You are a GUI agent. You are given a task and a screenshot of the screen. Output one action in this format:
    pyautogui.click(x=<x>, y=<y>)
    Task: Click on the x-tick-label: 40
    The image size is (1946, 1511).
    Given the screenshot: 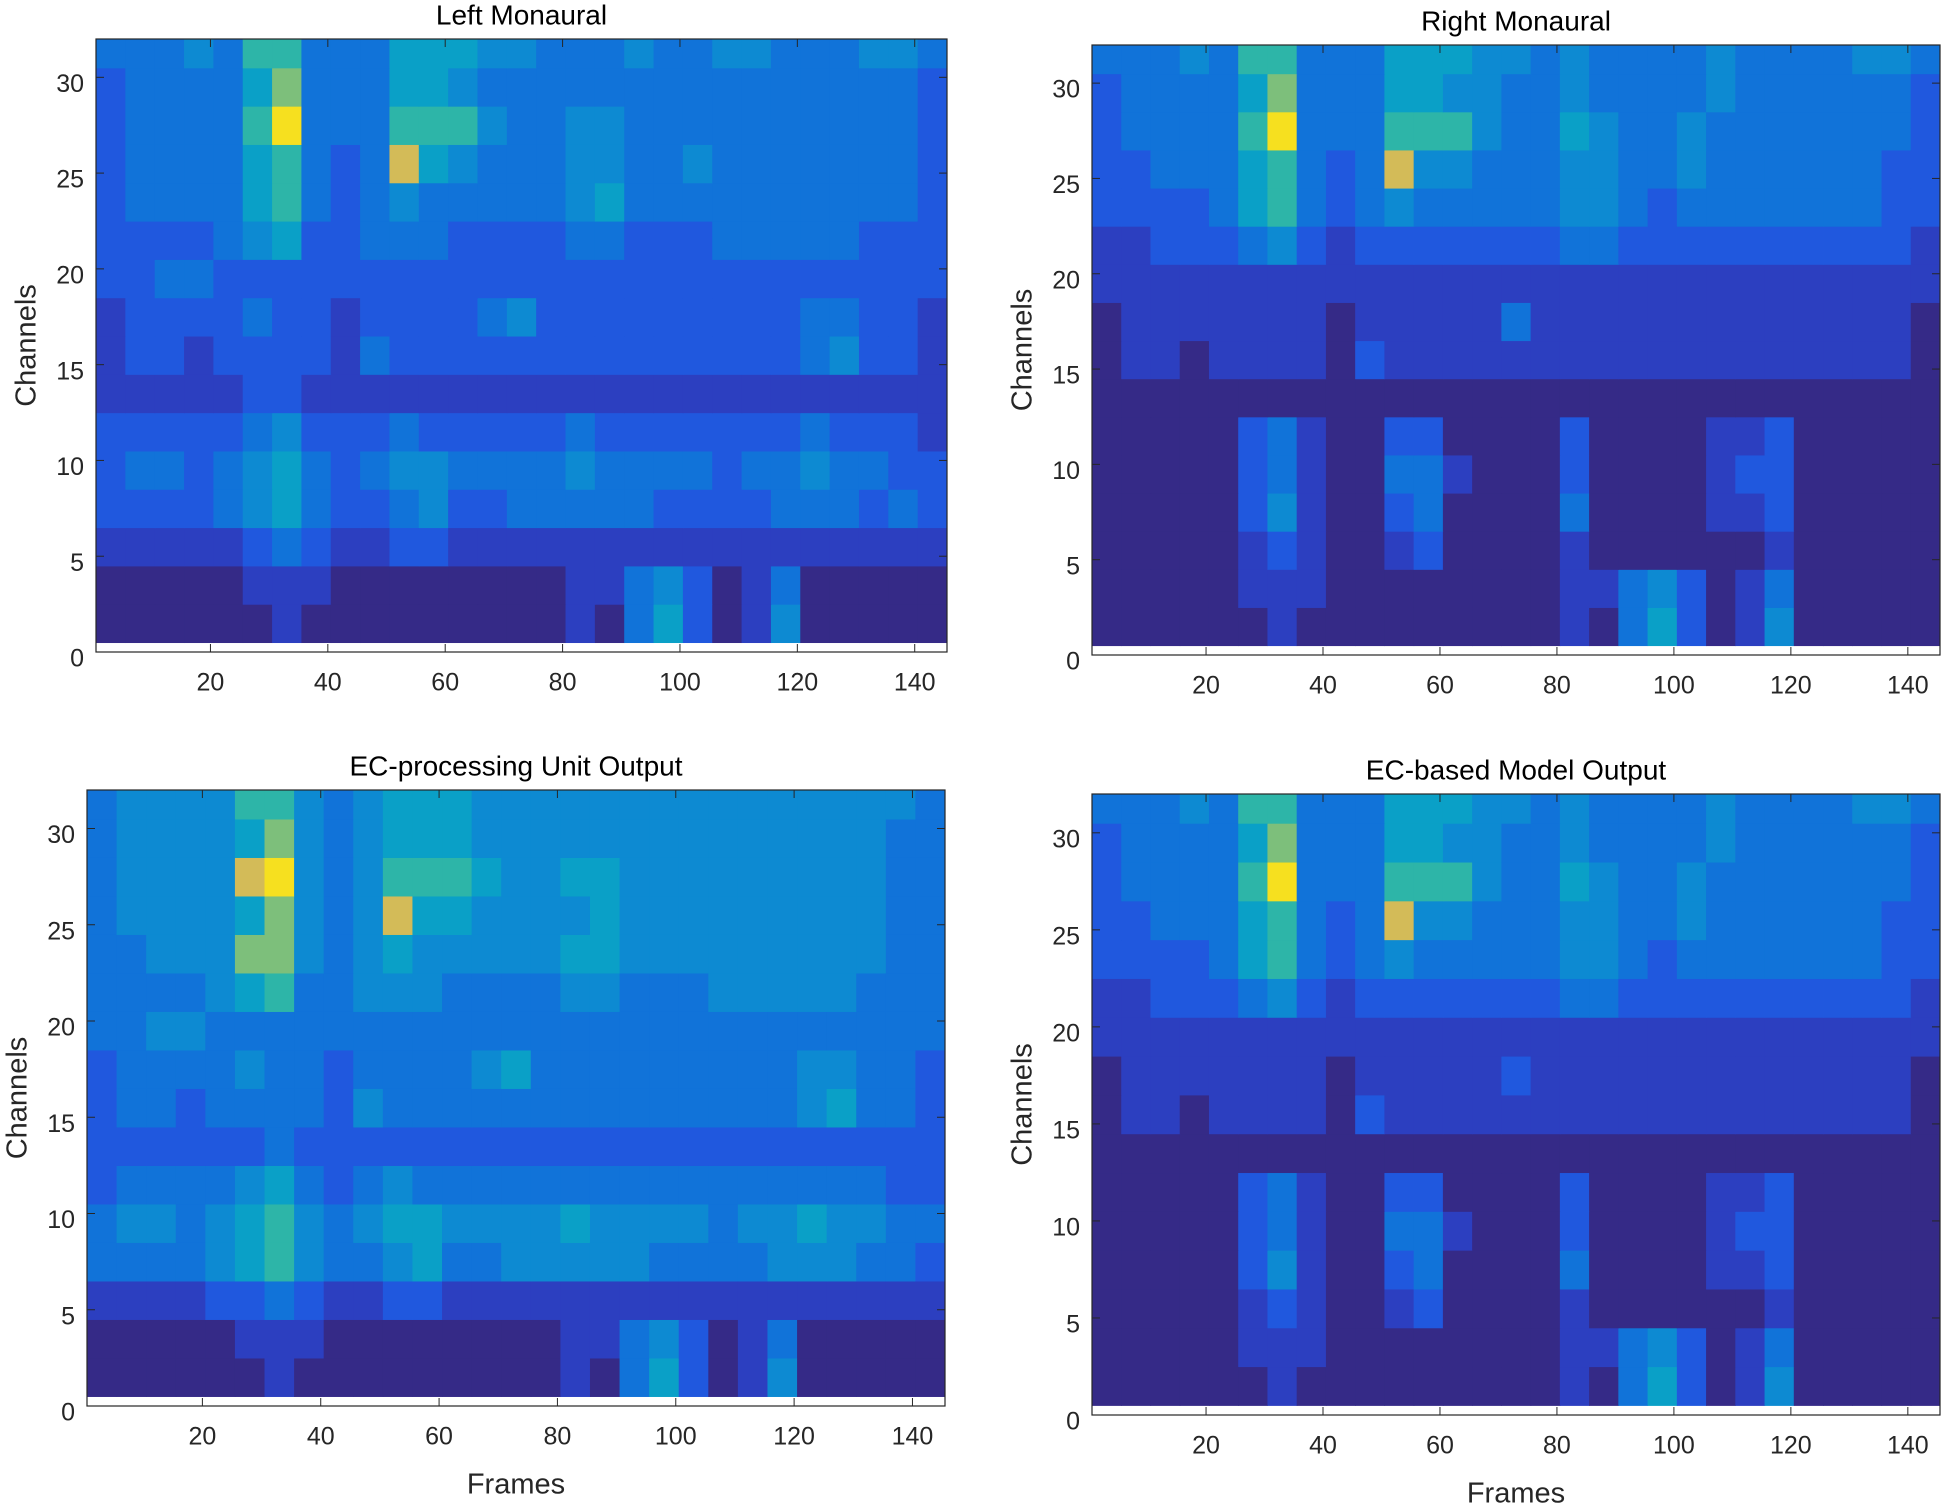 What is the action you would take?
    pyautogui.click(x=1323, y=686)
    